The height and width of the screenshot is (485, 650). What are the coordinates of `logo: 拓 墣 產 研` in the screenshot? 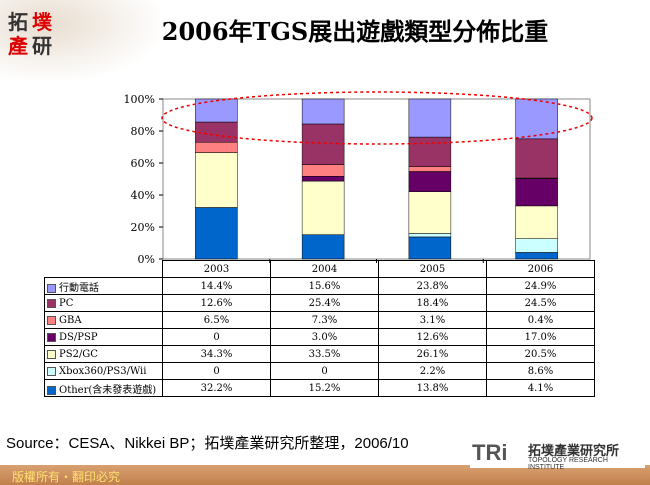 It's located at (33, 32).